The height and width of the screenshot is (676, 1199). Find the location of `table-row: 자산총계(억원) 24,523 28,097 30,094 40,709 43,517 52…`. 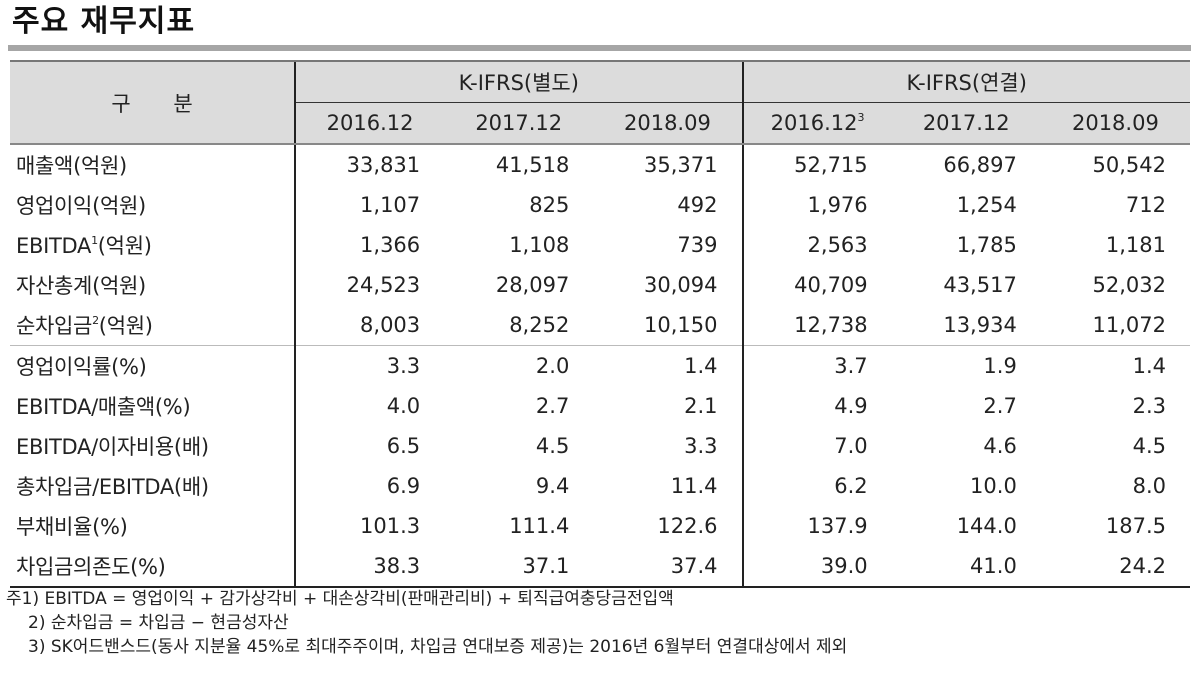

table-row: 자산총계(억원) 24,523 28,097 30,094 40,709 43,517 52… is located at coordinates (600, 285).